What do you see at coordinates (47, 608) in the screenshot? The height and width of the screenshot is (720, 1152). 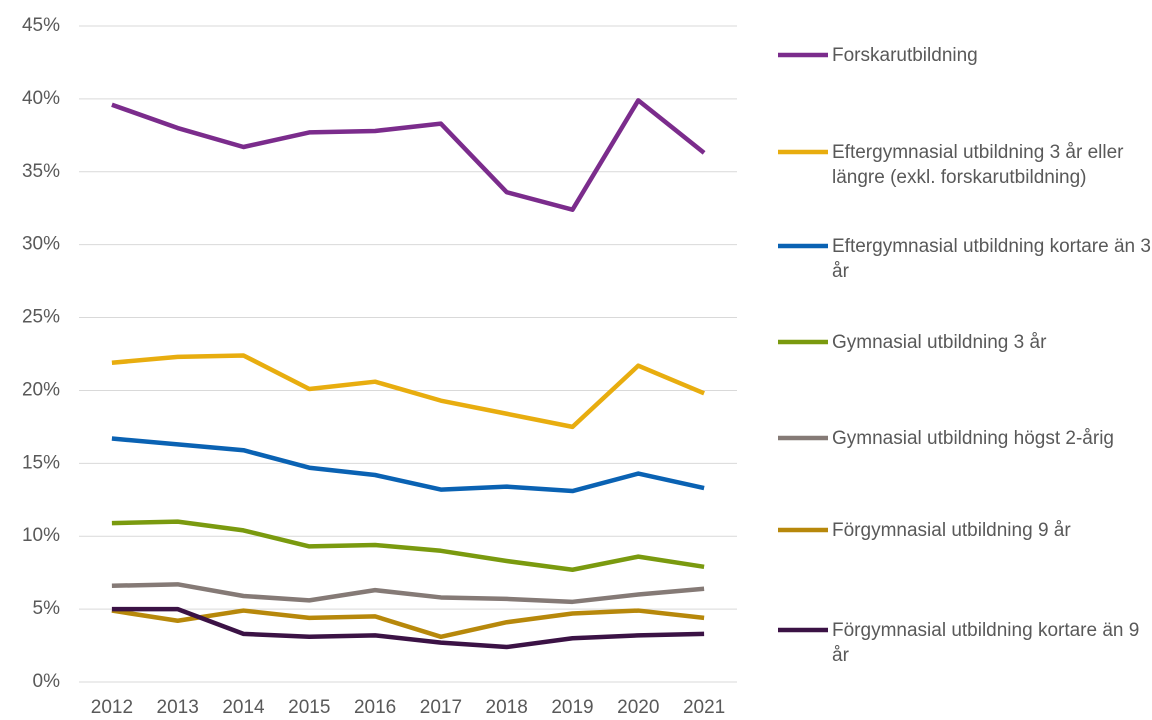 I see `y-tick-label: 5%` at bounding box center [47, 608].